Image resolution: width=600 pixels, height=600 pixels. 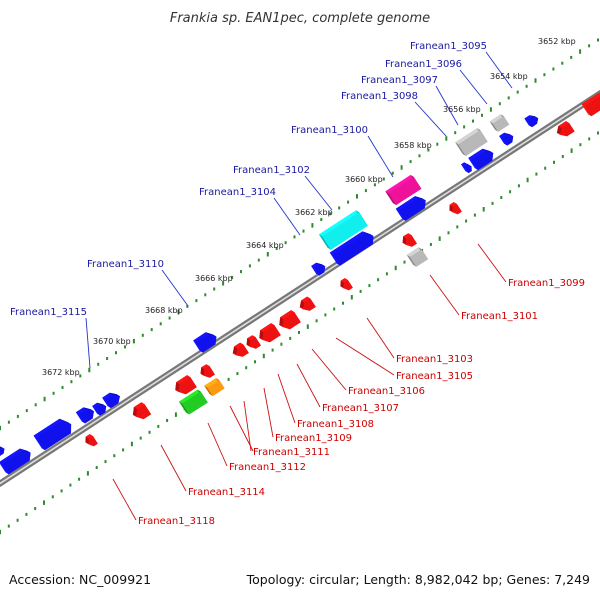 I want to click on reverse-gene-label: Franean1_3107, so click(x=360, y=408).